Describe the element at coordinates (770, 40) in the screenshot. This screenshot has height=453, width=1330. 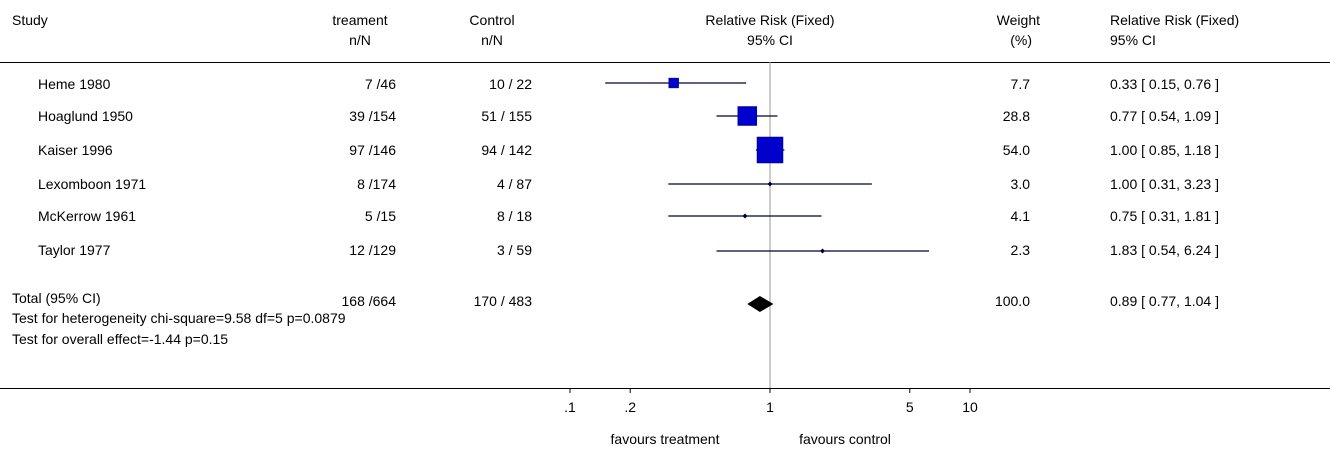
I see `header-relative-risk-ci: 95% CI` at that location.